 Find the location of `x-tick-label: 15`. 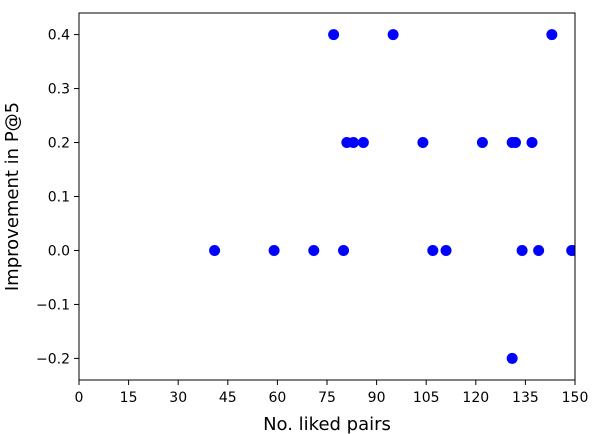

x-tick-label: 15 is located at coordinates (129, 398).